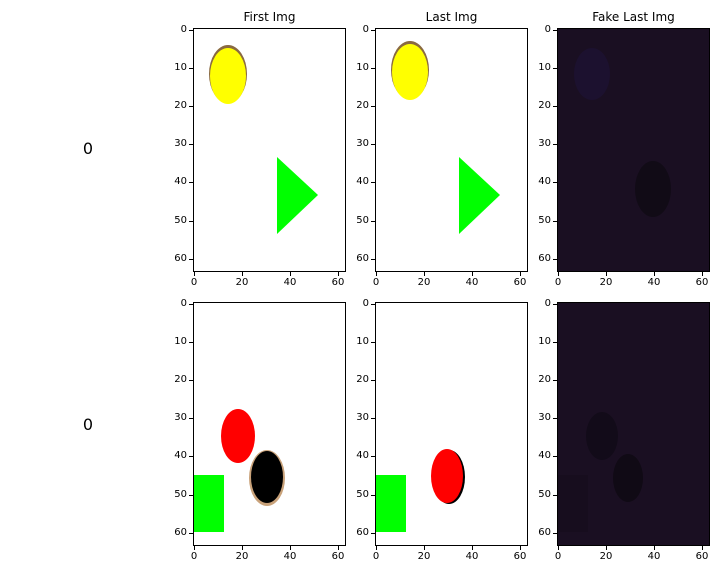 The width and height of the screenshot is (720, 576). What do you see at coordinates (391, 503) in the screenshot?
I see `green-rectangle` at bounding box center [391, 503].